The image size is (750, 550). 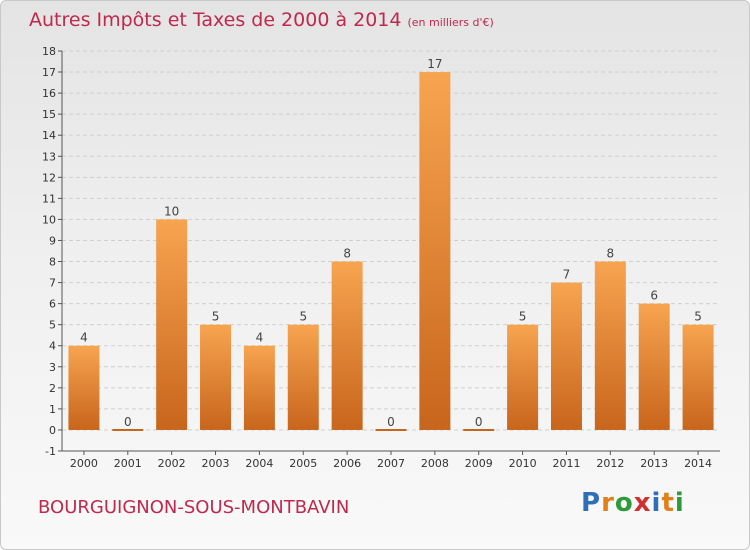 I want to click on x-tick-label: 2008, so click(x=435, y=463).